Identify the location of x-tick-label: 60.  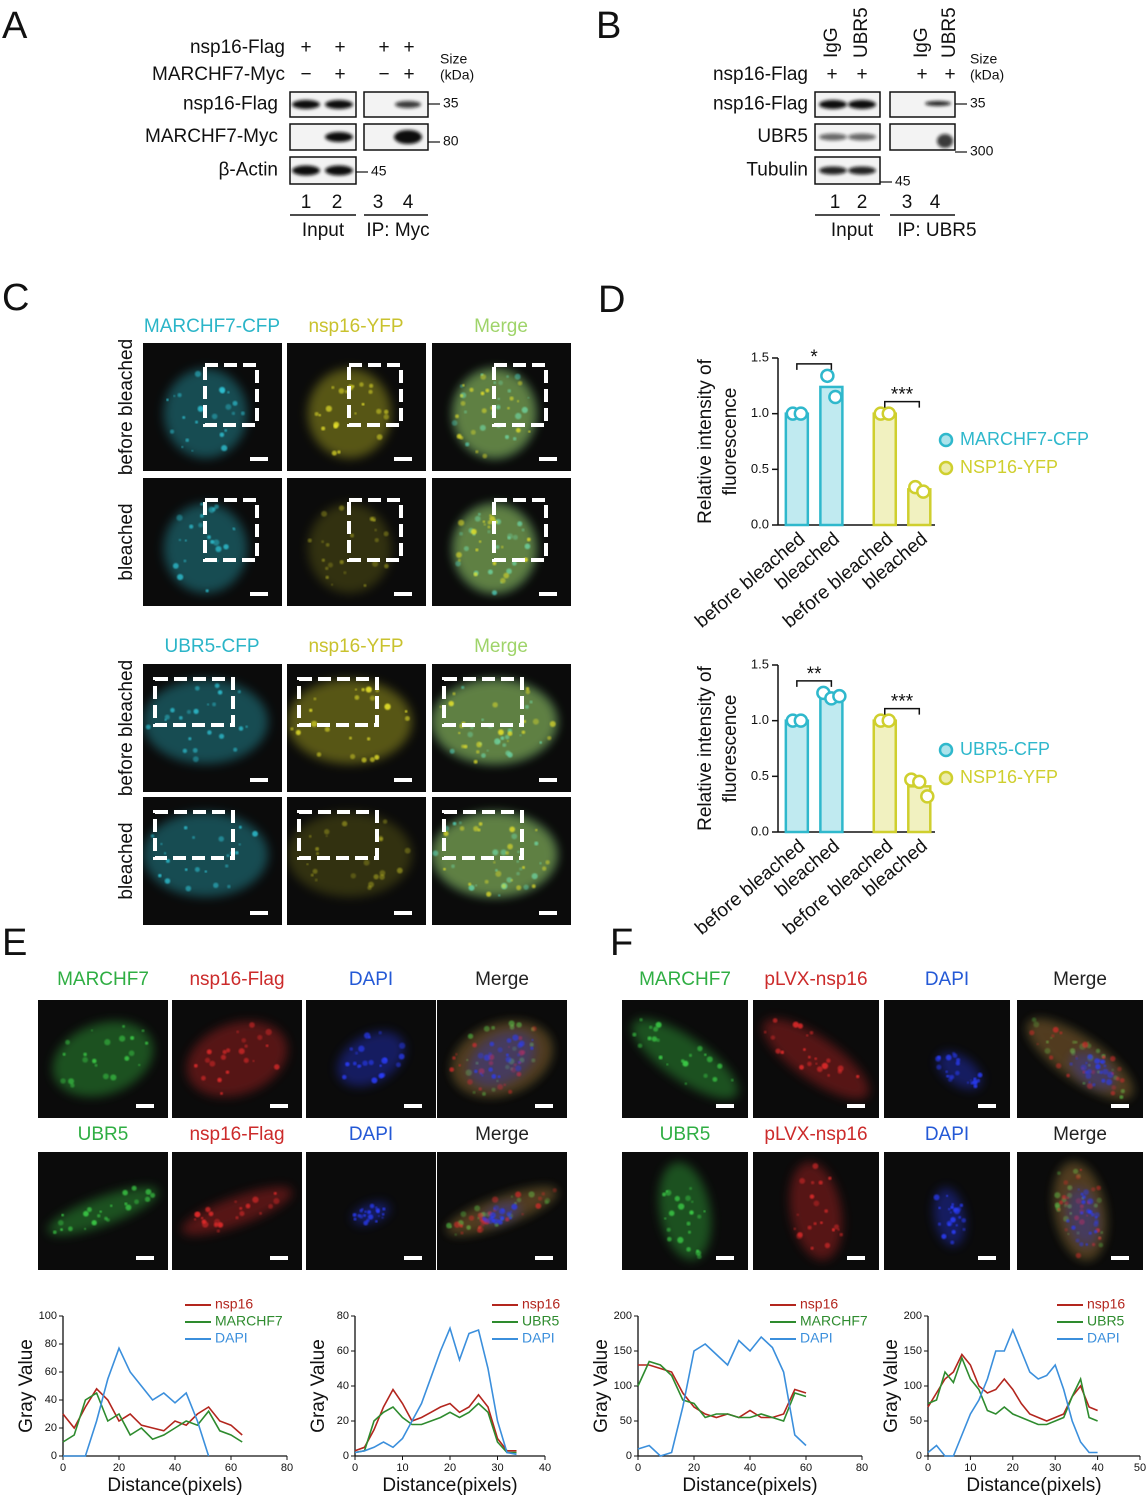
(231, 1468).